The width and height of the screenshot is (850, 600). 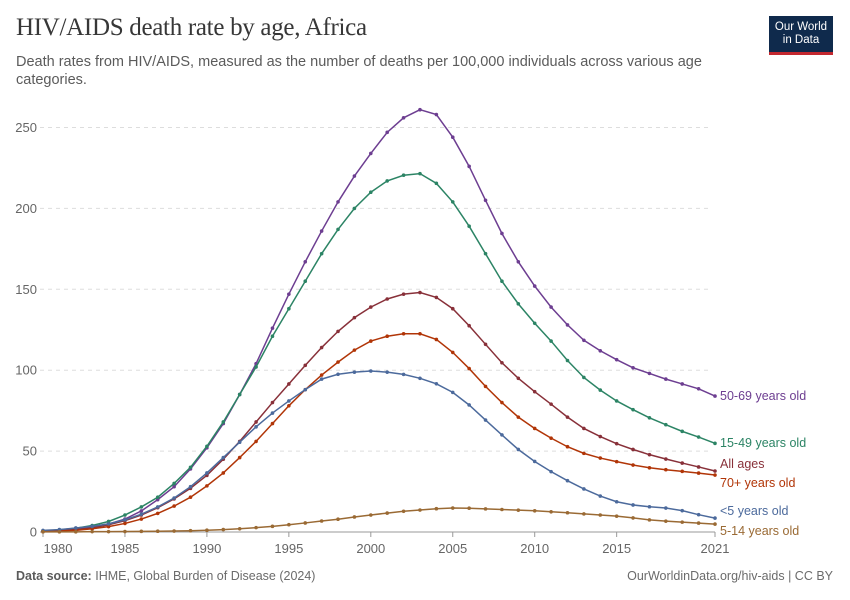 I want to click on data-source-text: IHME, Global Burden of Disease (2024), so click(x=205, y=576).